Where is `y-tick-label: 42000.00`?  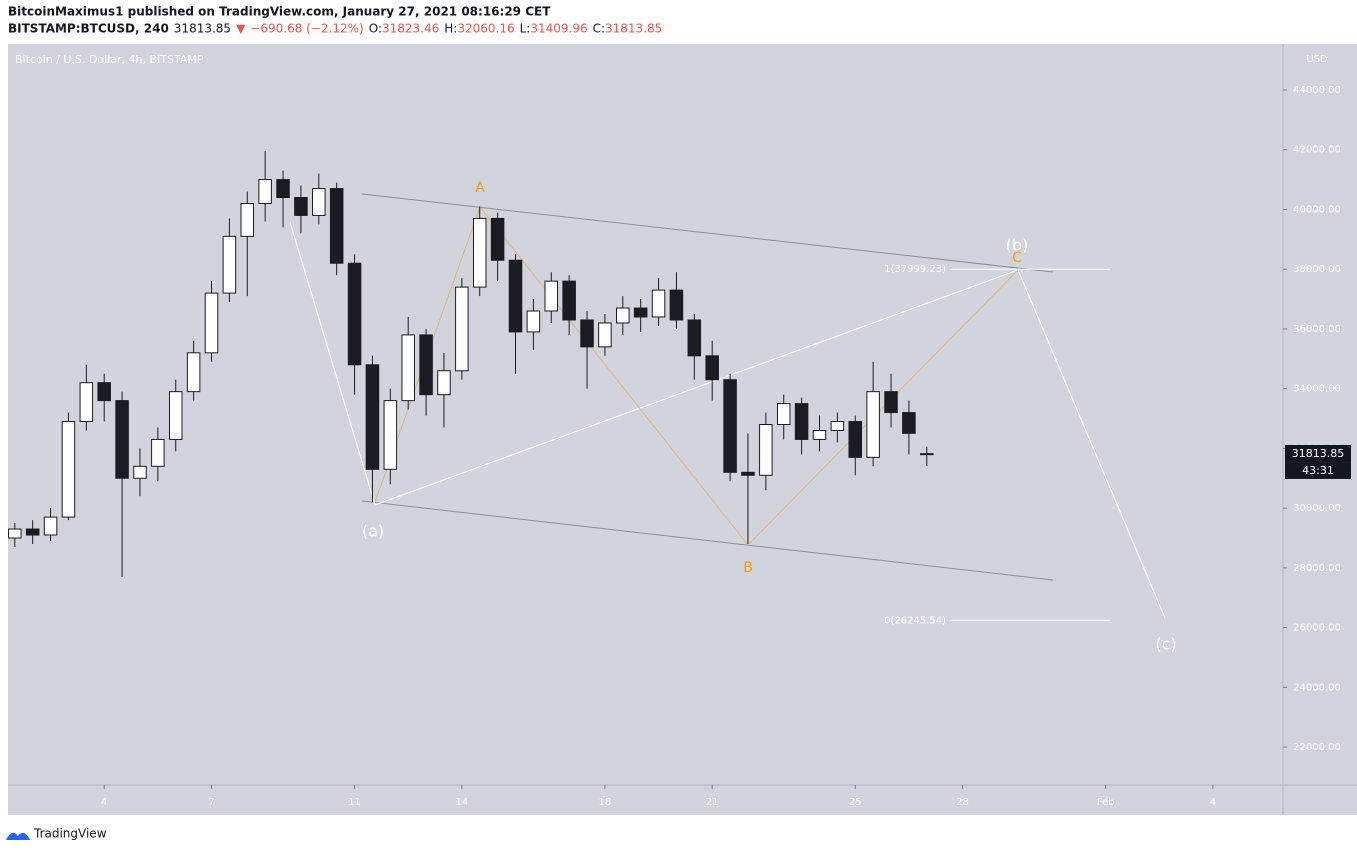 y-tick-label: 42000.00 is located at coordinates (1317, 150).